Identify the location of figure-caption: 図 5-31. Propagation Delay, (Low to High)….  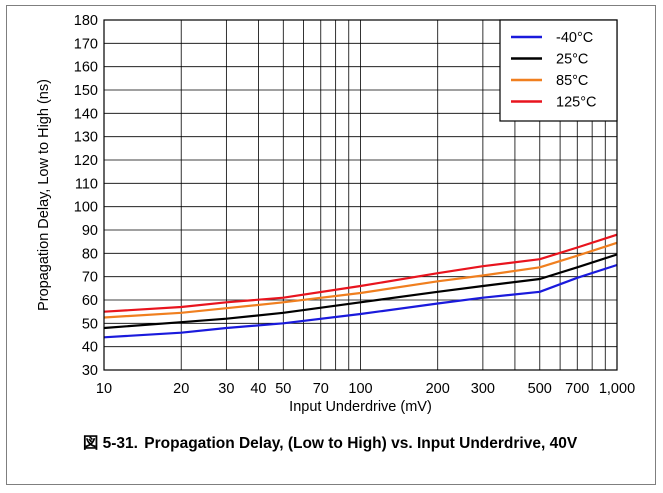
(330, 444).